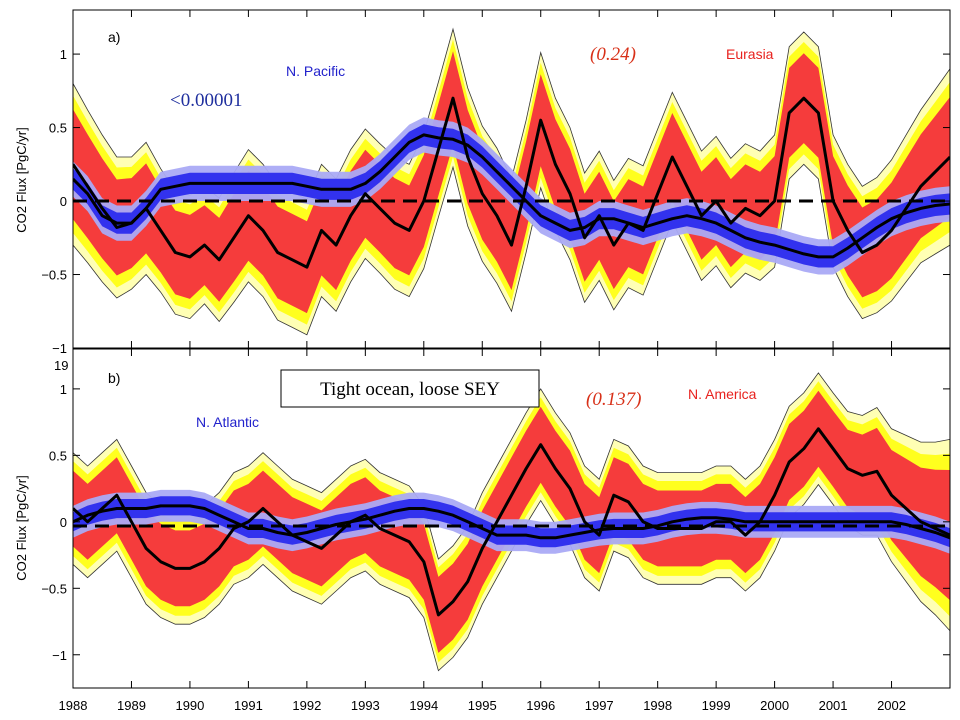  What do you see at coordinates (114, 37) in the screenshot?
I see `panel-a-label: a)` at bounding box center [114, 37].